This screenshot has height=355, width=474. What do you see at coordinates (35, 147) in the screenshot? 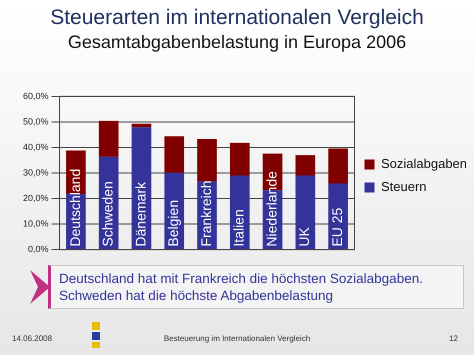
I see `y-tick-label: 40,0%` at bounding box center [35, 147].